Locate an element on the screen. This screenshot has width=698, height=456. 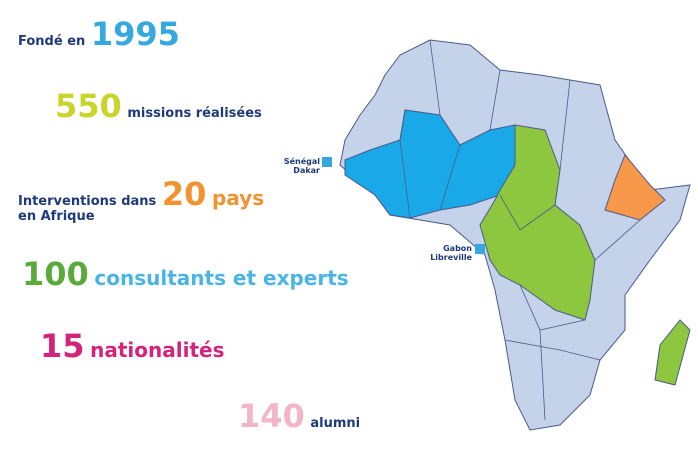
consultants-line: 100 consultants et experts is located at coordinates (185, 274).